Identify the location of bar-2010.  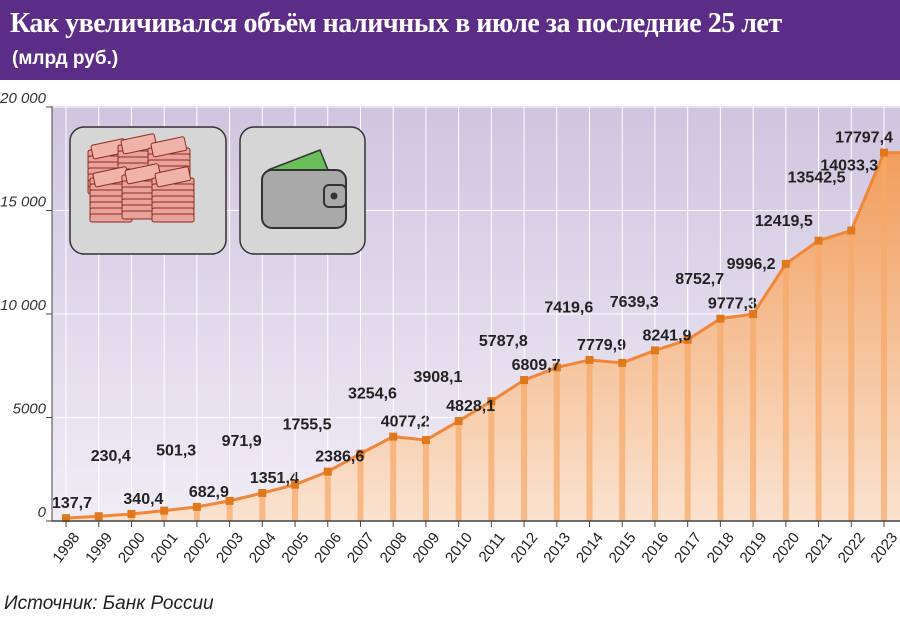
(458, 471).